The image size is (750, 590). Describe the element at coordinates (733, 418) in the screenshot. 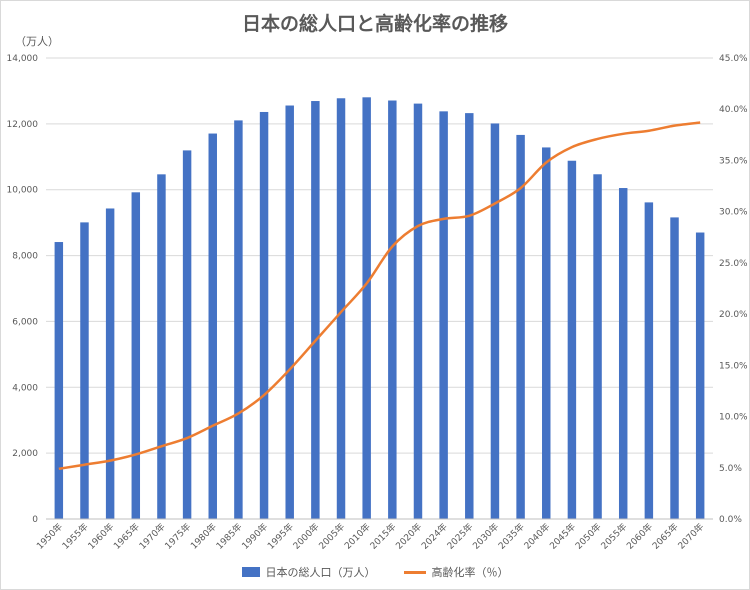

I see `y-right-tick-label: 10.0%` at that location.